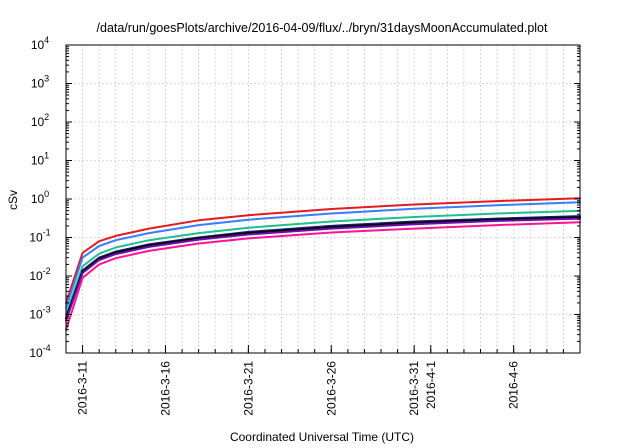 The height and width of the screenshot is (448, 640). What do you see at coordinates (322, 437) in the screenshot?
I see `x-axis-label: Coordinated Universal Time (UTC)` at bounding box center [322, 437].